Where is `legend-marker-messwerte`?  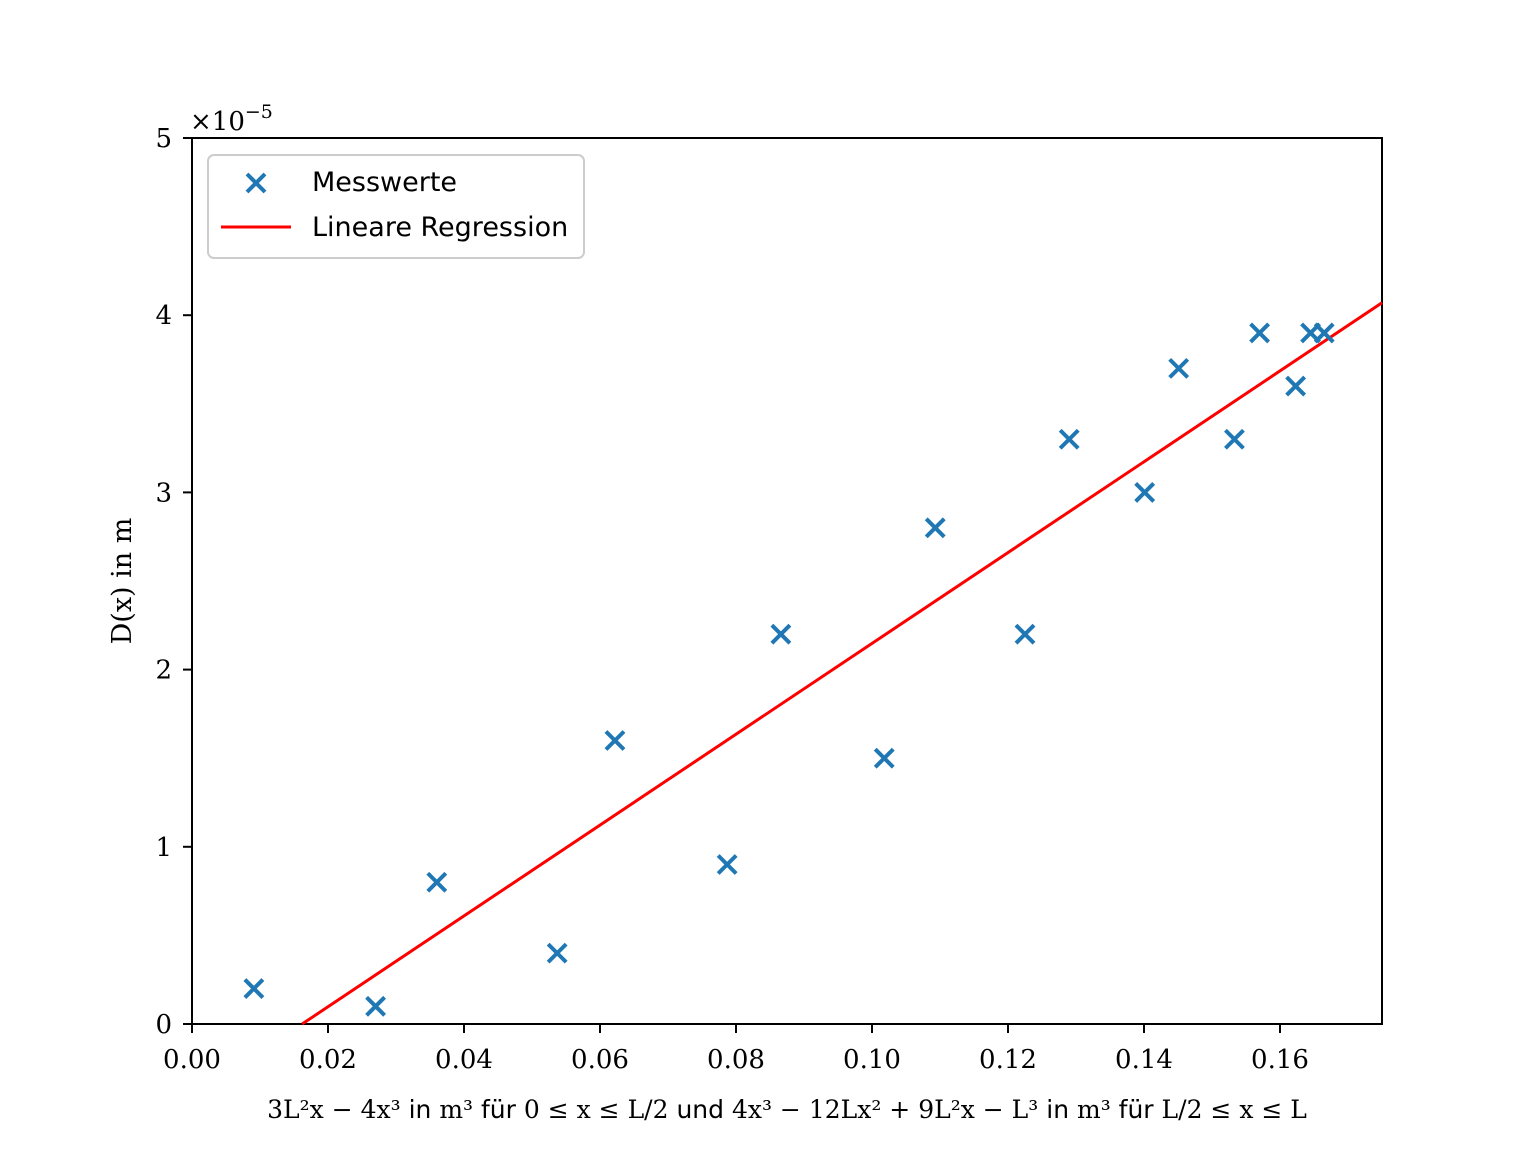
legend-marker-messwerte is located at coordinates (256, 183).